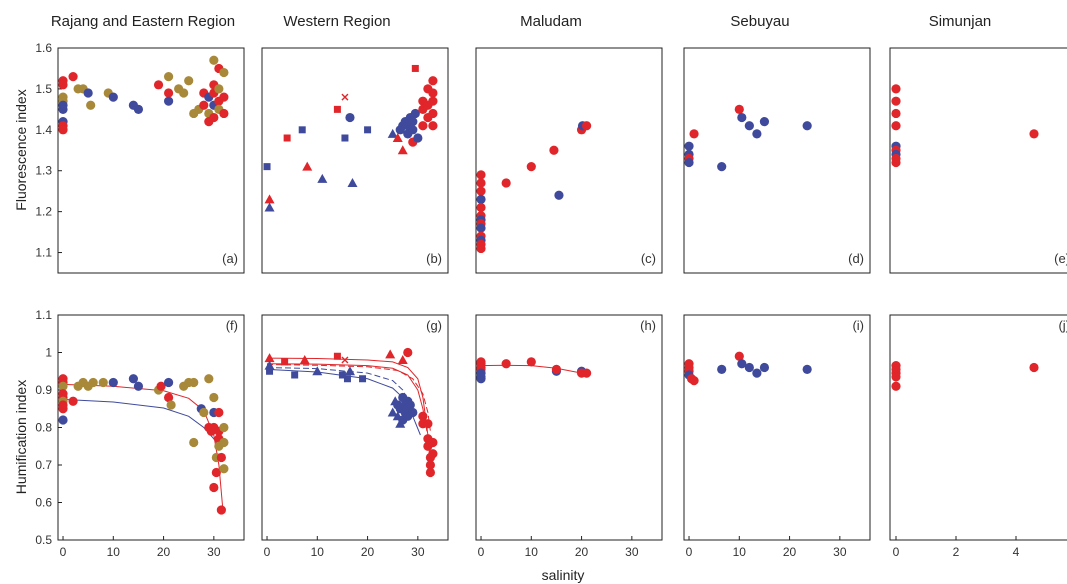 The image size is (1067, 584). I want to click on column-title-sebuyau: Sebuyau, so click(759, 21).